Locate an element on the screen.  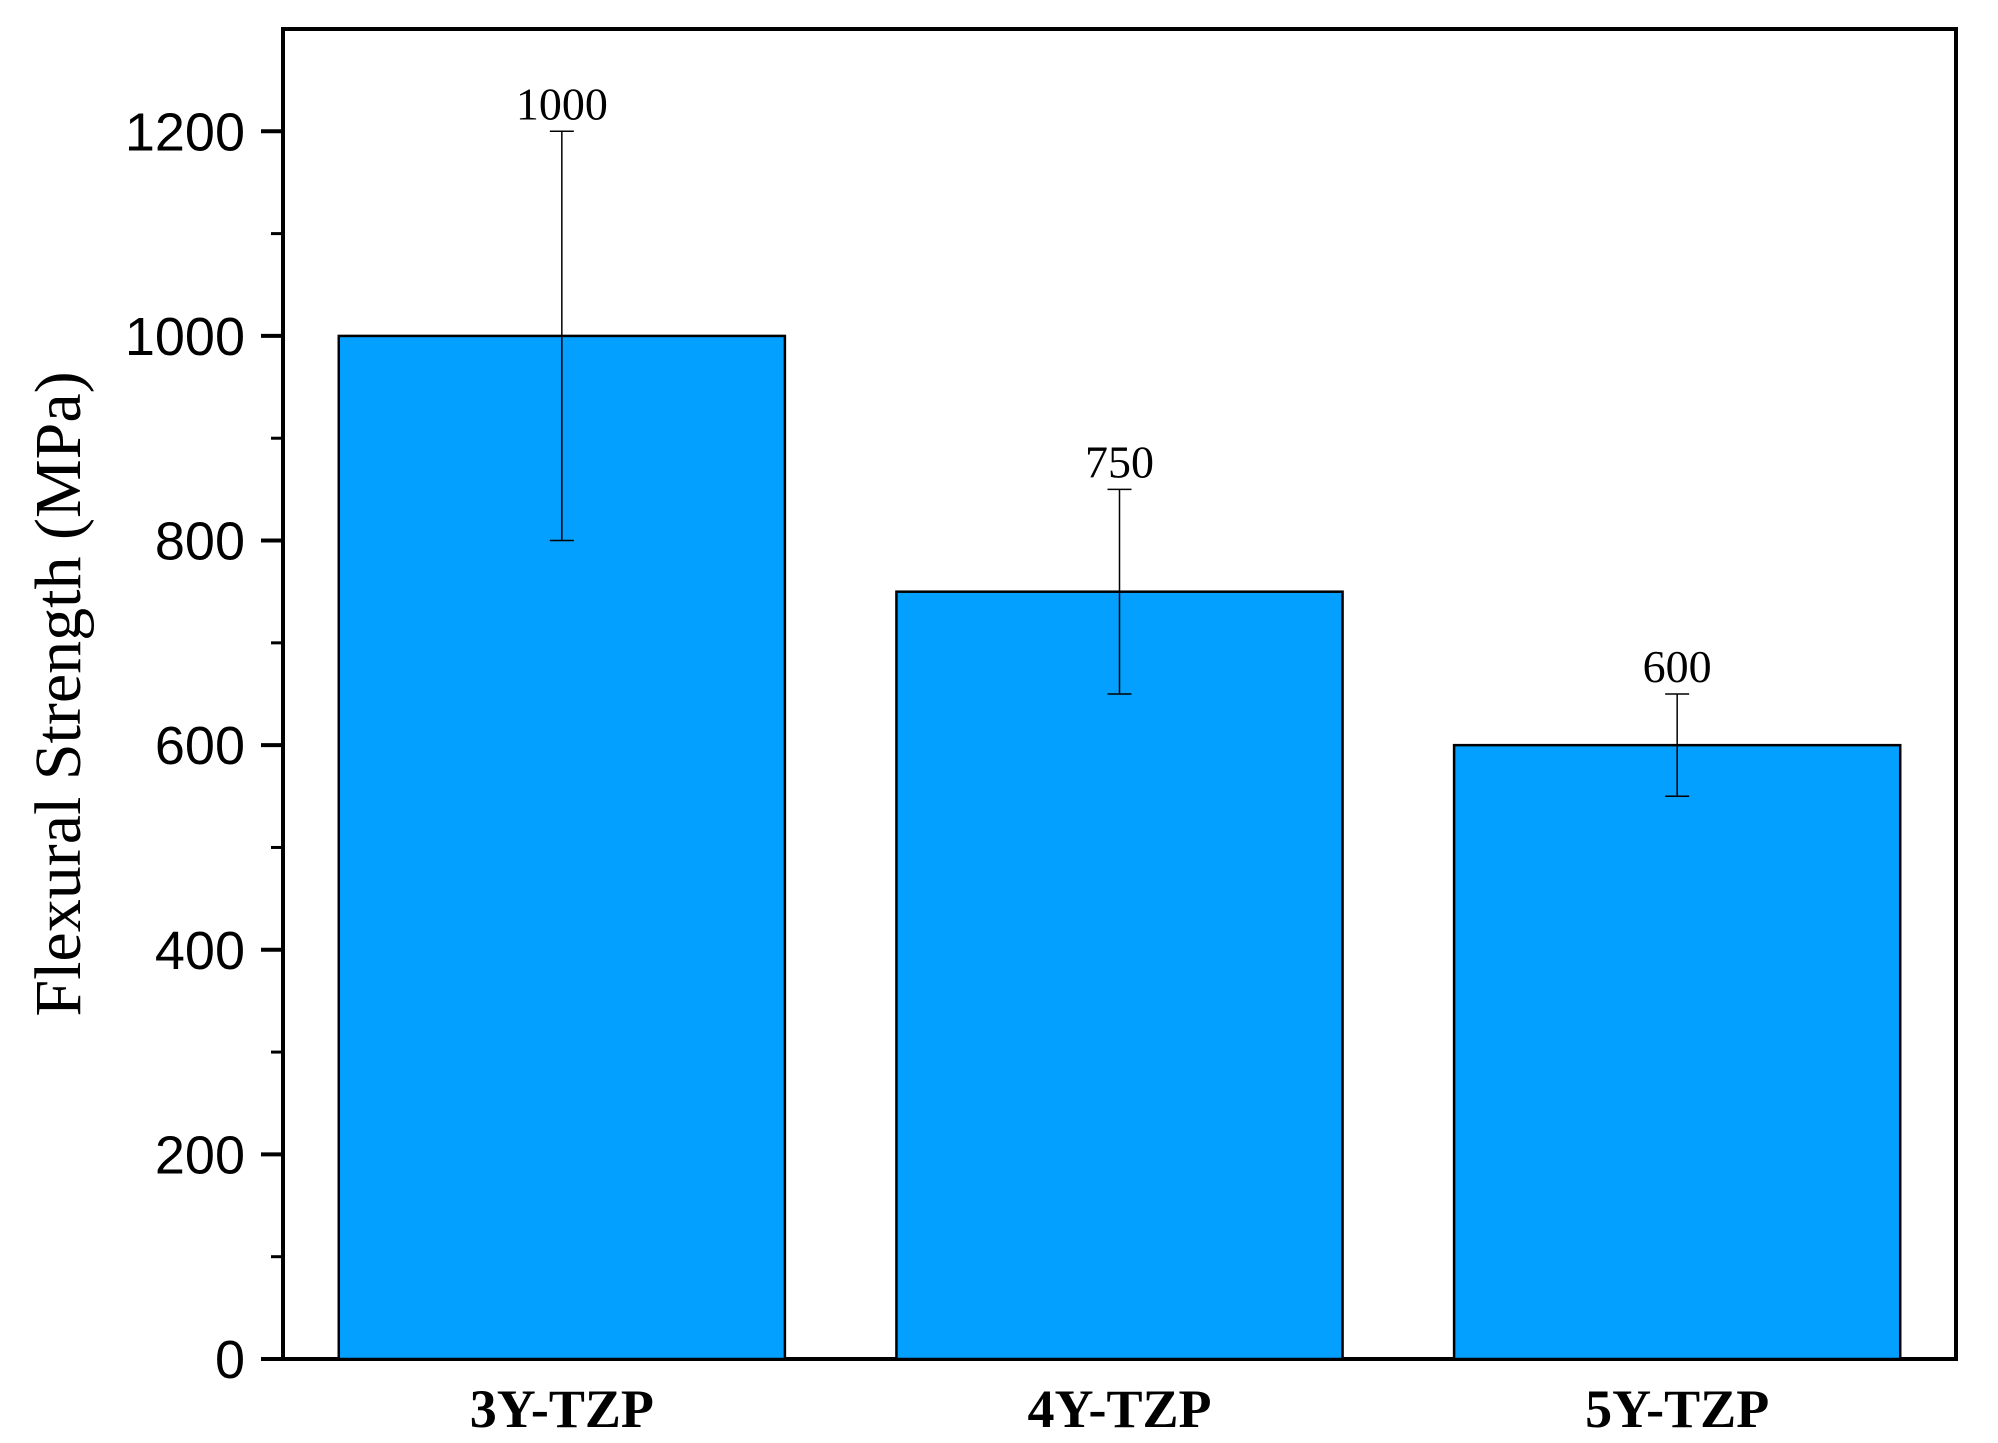
bar-4y-tzp is located at coordinates (1119, 975).